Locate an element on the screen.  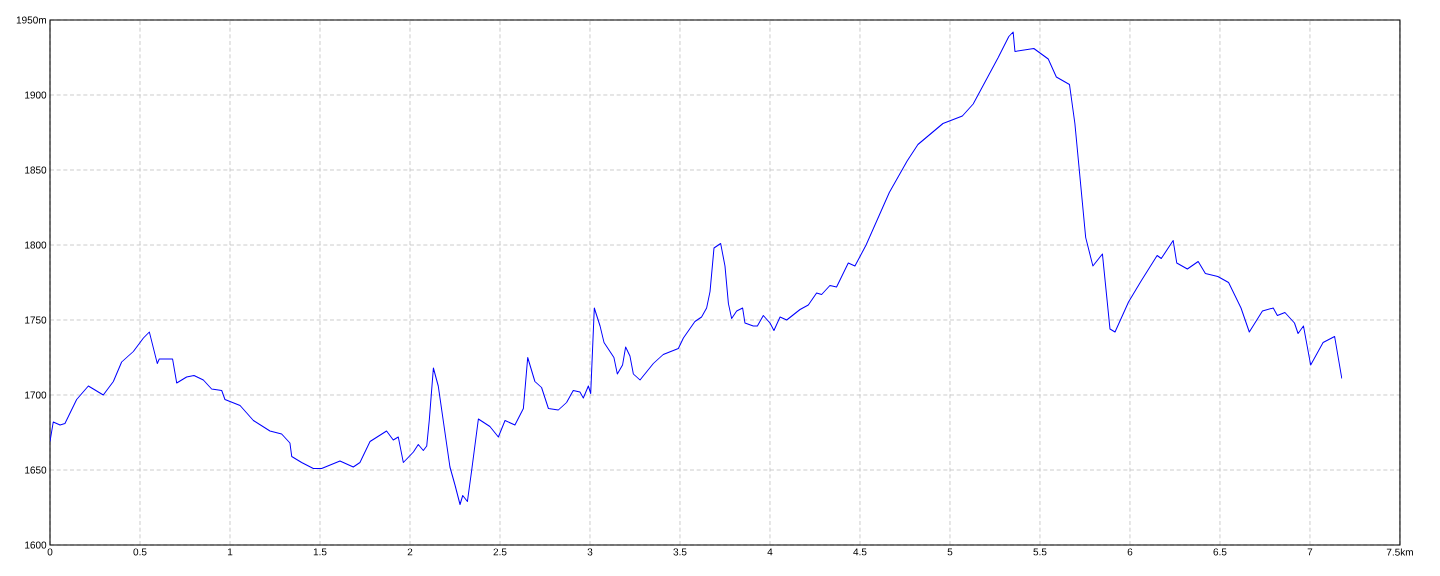
x-tick-label: 1.5 is located at coordinates (320, 552).